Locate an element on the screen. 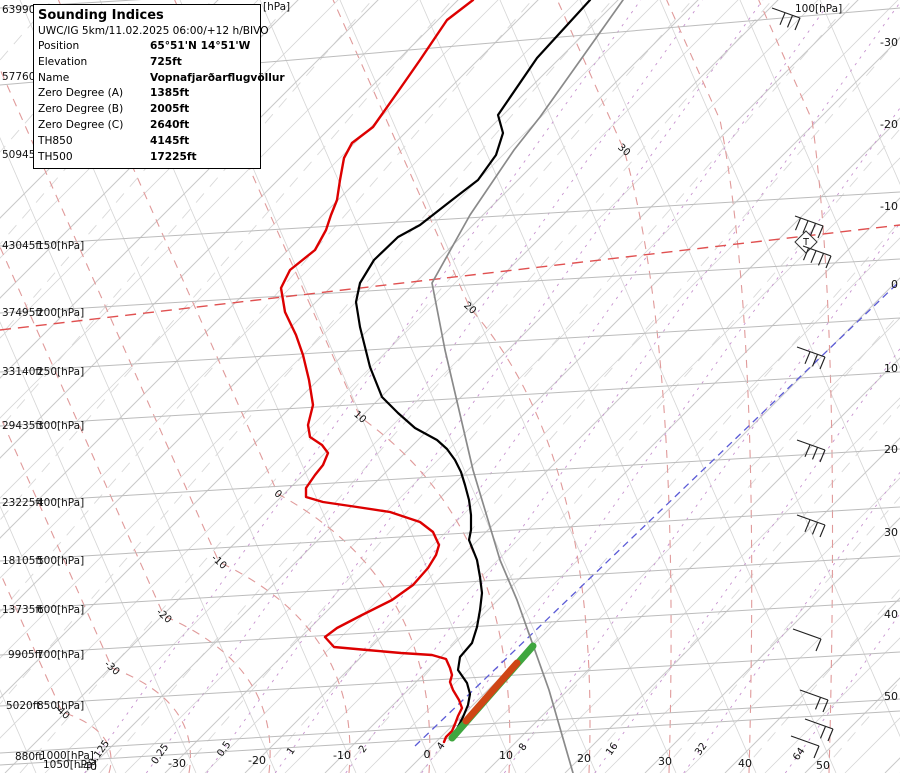 The width and height of the screenshot is (900, 773). diagonal-dash-line is located at coordinates (819, 680).